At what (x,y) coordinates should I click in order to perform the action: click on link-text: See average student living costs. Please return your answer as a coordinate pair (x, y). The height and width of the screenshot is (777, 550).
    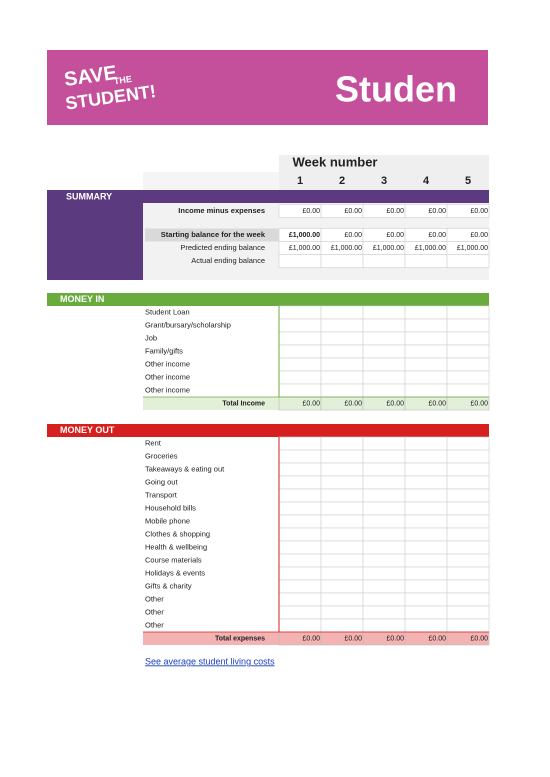
    Looking at the image, I should click on (210, 661).